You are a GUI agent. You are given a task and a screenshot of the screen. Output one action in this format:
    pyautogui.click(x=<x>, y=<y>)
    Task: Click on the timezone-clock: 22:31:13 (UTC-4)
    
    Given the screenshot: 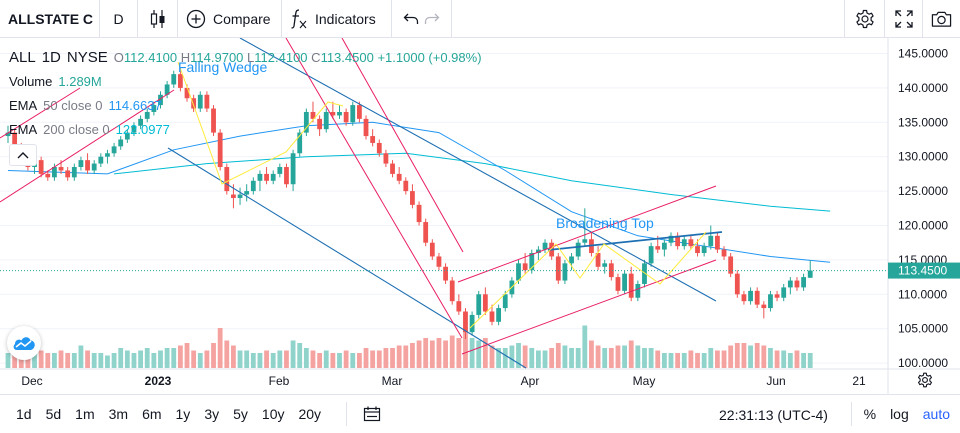 What is the action you would take?
    pyautogui.click(x=773, y=415)
    